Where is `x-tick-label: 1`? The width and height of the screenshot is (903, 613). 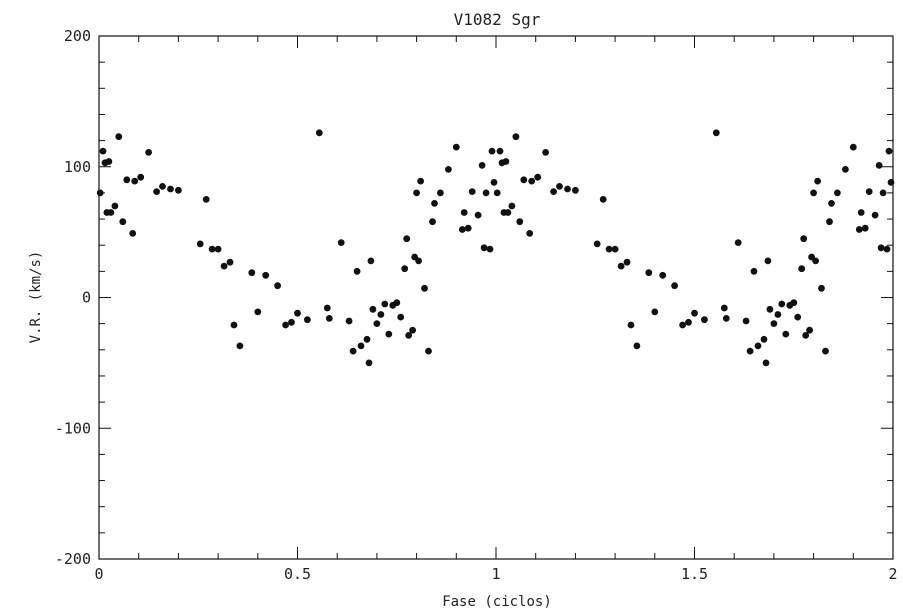
x-tick-label: 1 is located at coordinates (495, 574).